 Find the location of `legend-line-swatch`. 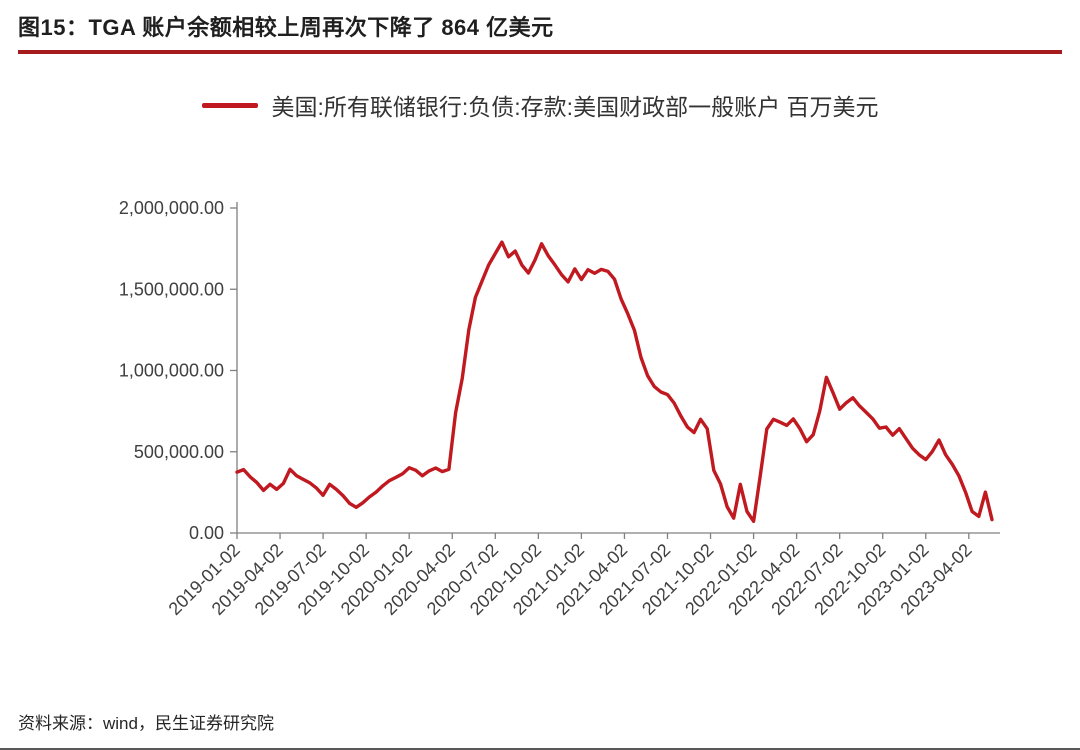

legend-line-swatch is located at coordinates (229, 105).